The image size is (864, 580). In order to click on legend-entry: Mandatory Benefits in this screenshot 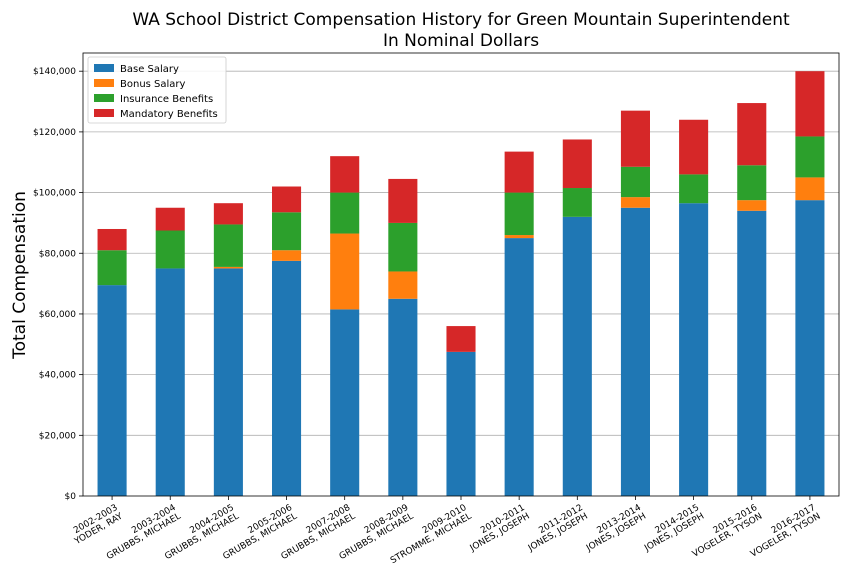, I will do `click(169, 114)`.